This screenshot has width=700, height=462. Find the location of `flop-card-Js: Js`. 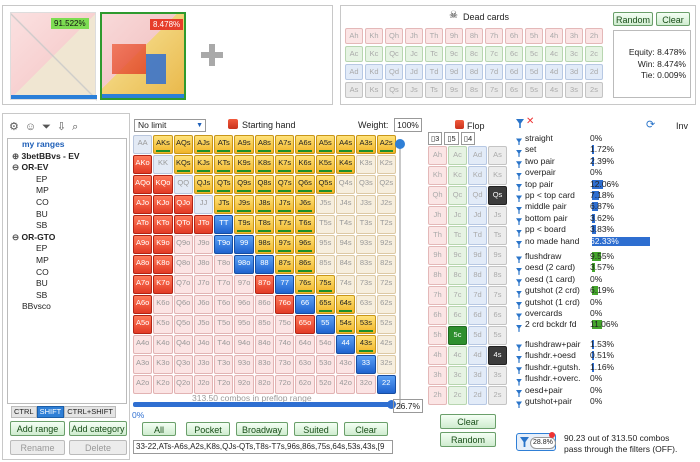

flop-card-Js: Js is located at coordinates (497, 215).